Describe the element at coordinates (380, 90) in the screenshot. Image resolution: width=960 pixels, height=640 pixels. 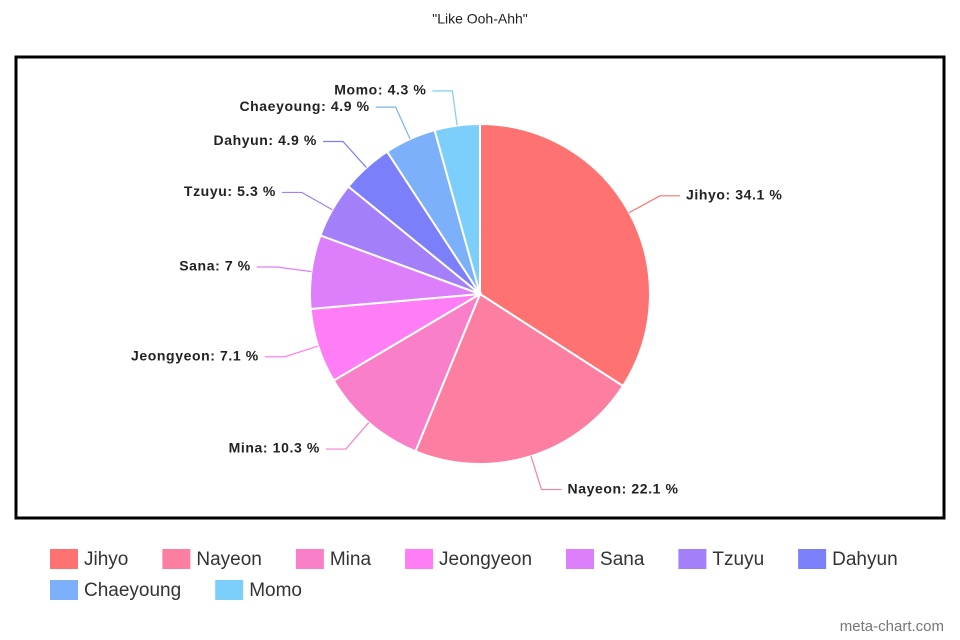
I see `data-label: Momo: 4.3 %` at that location.